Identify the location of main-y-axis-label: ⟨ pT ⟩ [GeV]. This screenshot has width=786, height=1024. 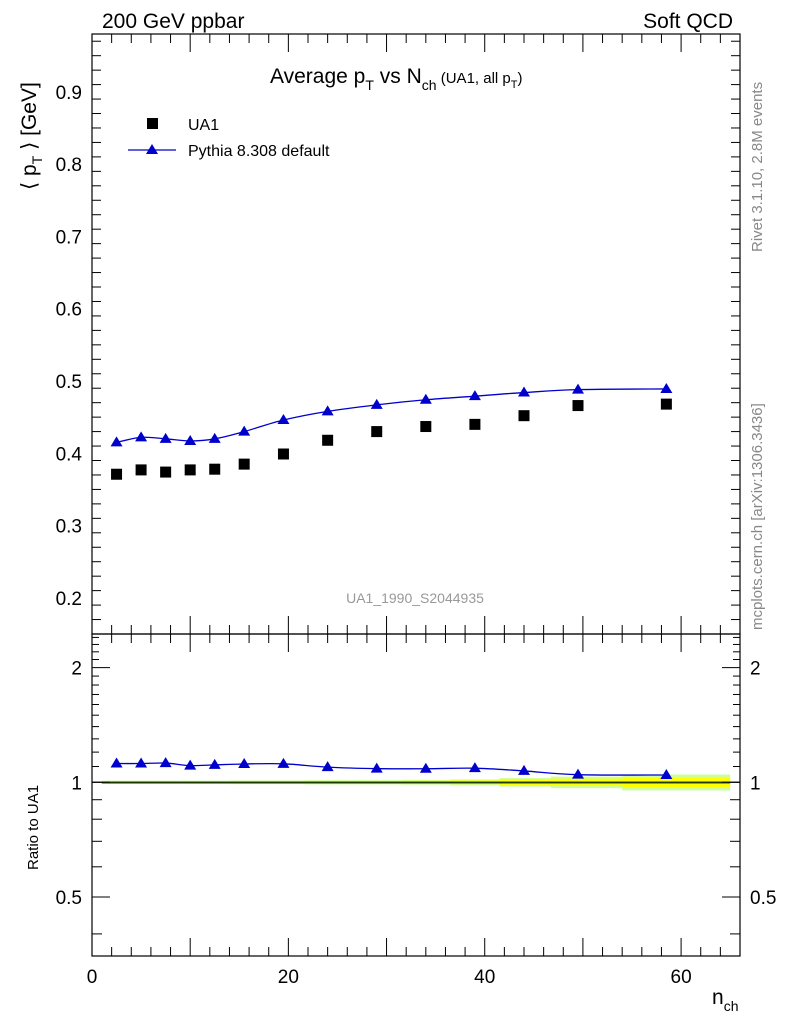
(31, 136).